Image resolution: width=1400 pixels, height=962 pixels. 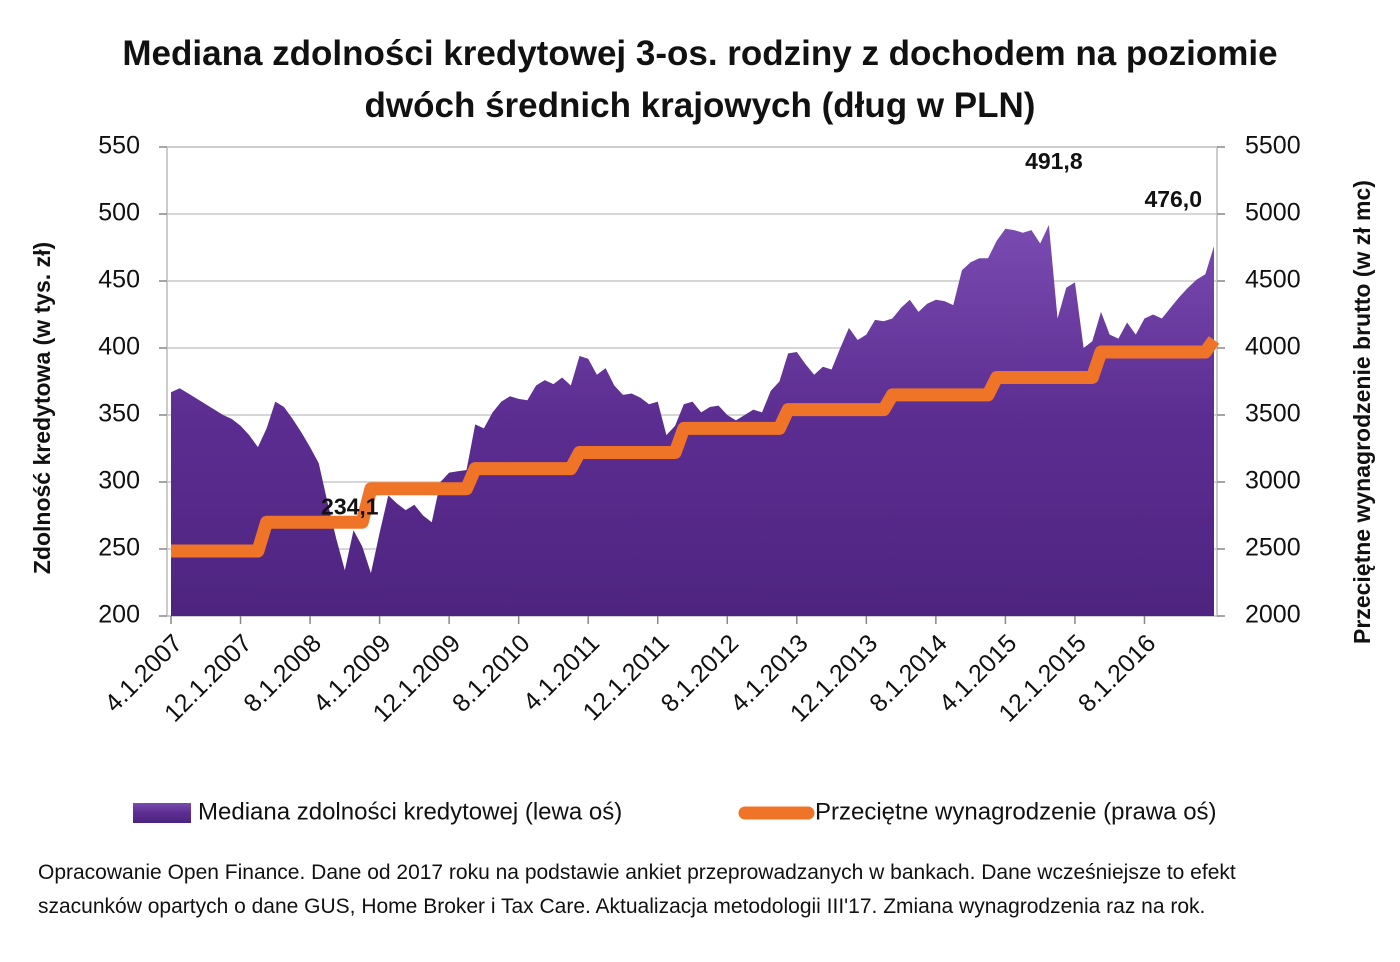 I want to click on y-tick-label: 500, so click(x=119, y=213).